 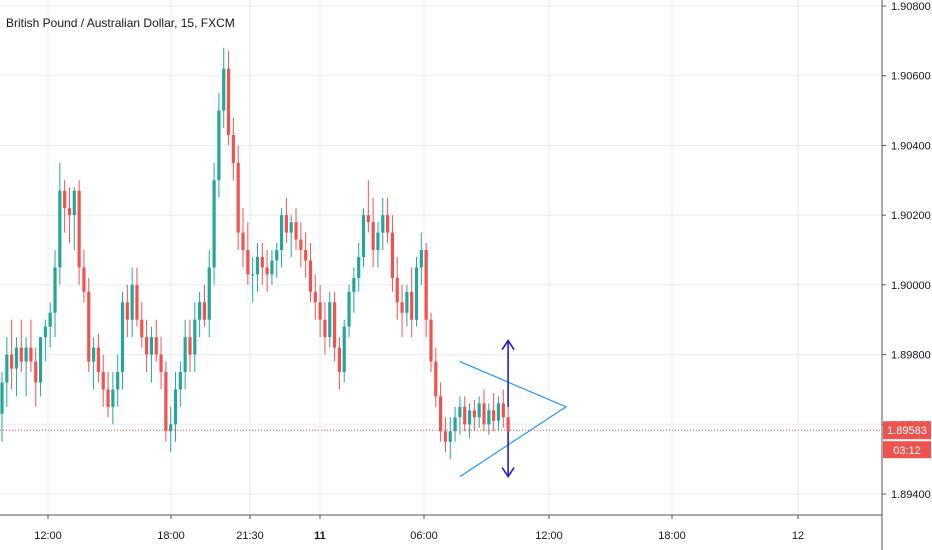 What do you see at coordinates (911, 216) in the screenshot?
I see `y-tick-label: 1.90200` at bounding box center [911, 216].